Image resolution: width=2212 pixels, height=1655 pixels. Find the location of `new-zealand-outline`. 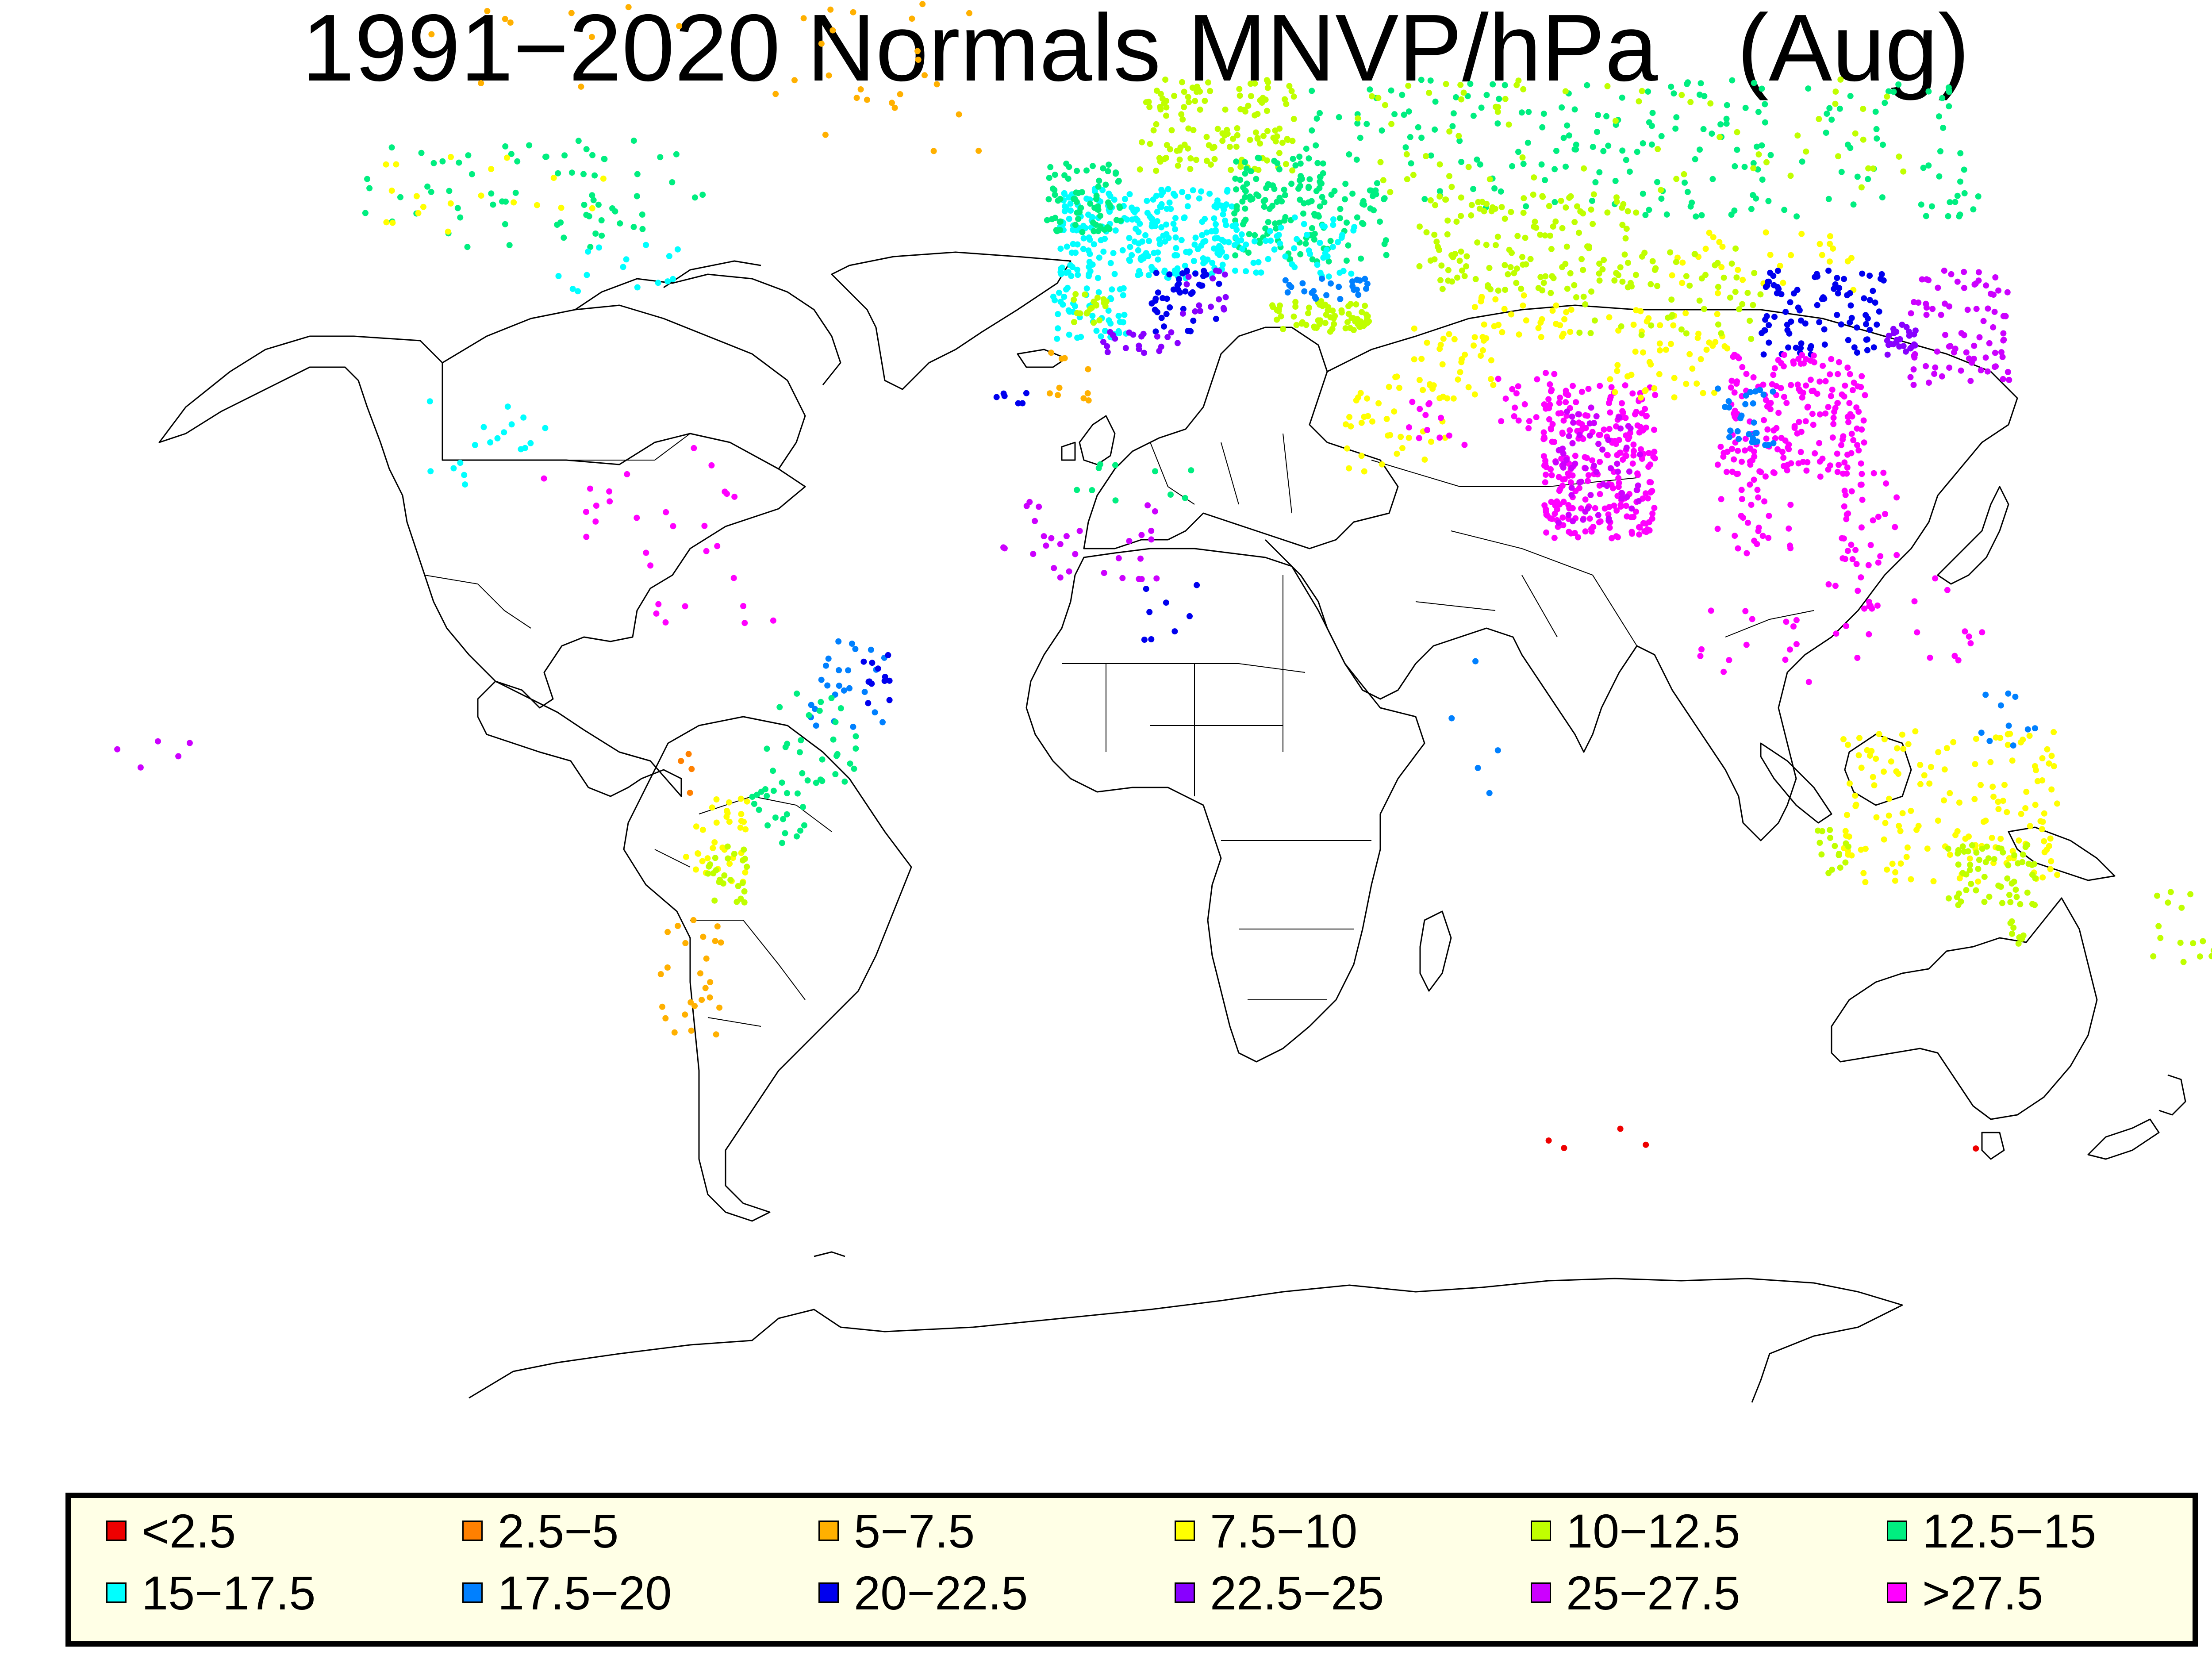

new-zealand-outline is located at coordinates (2136, 1117).